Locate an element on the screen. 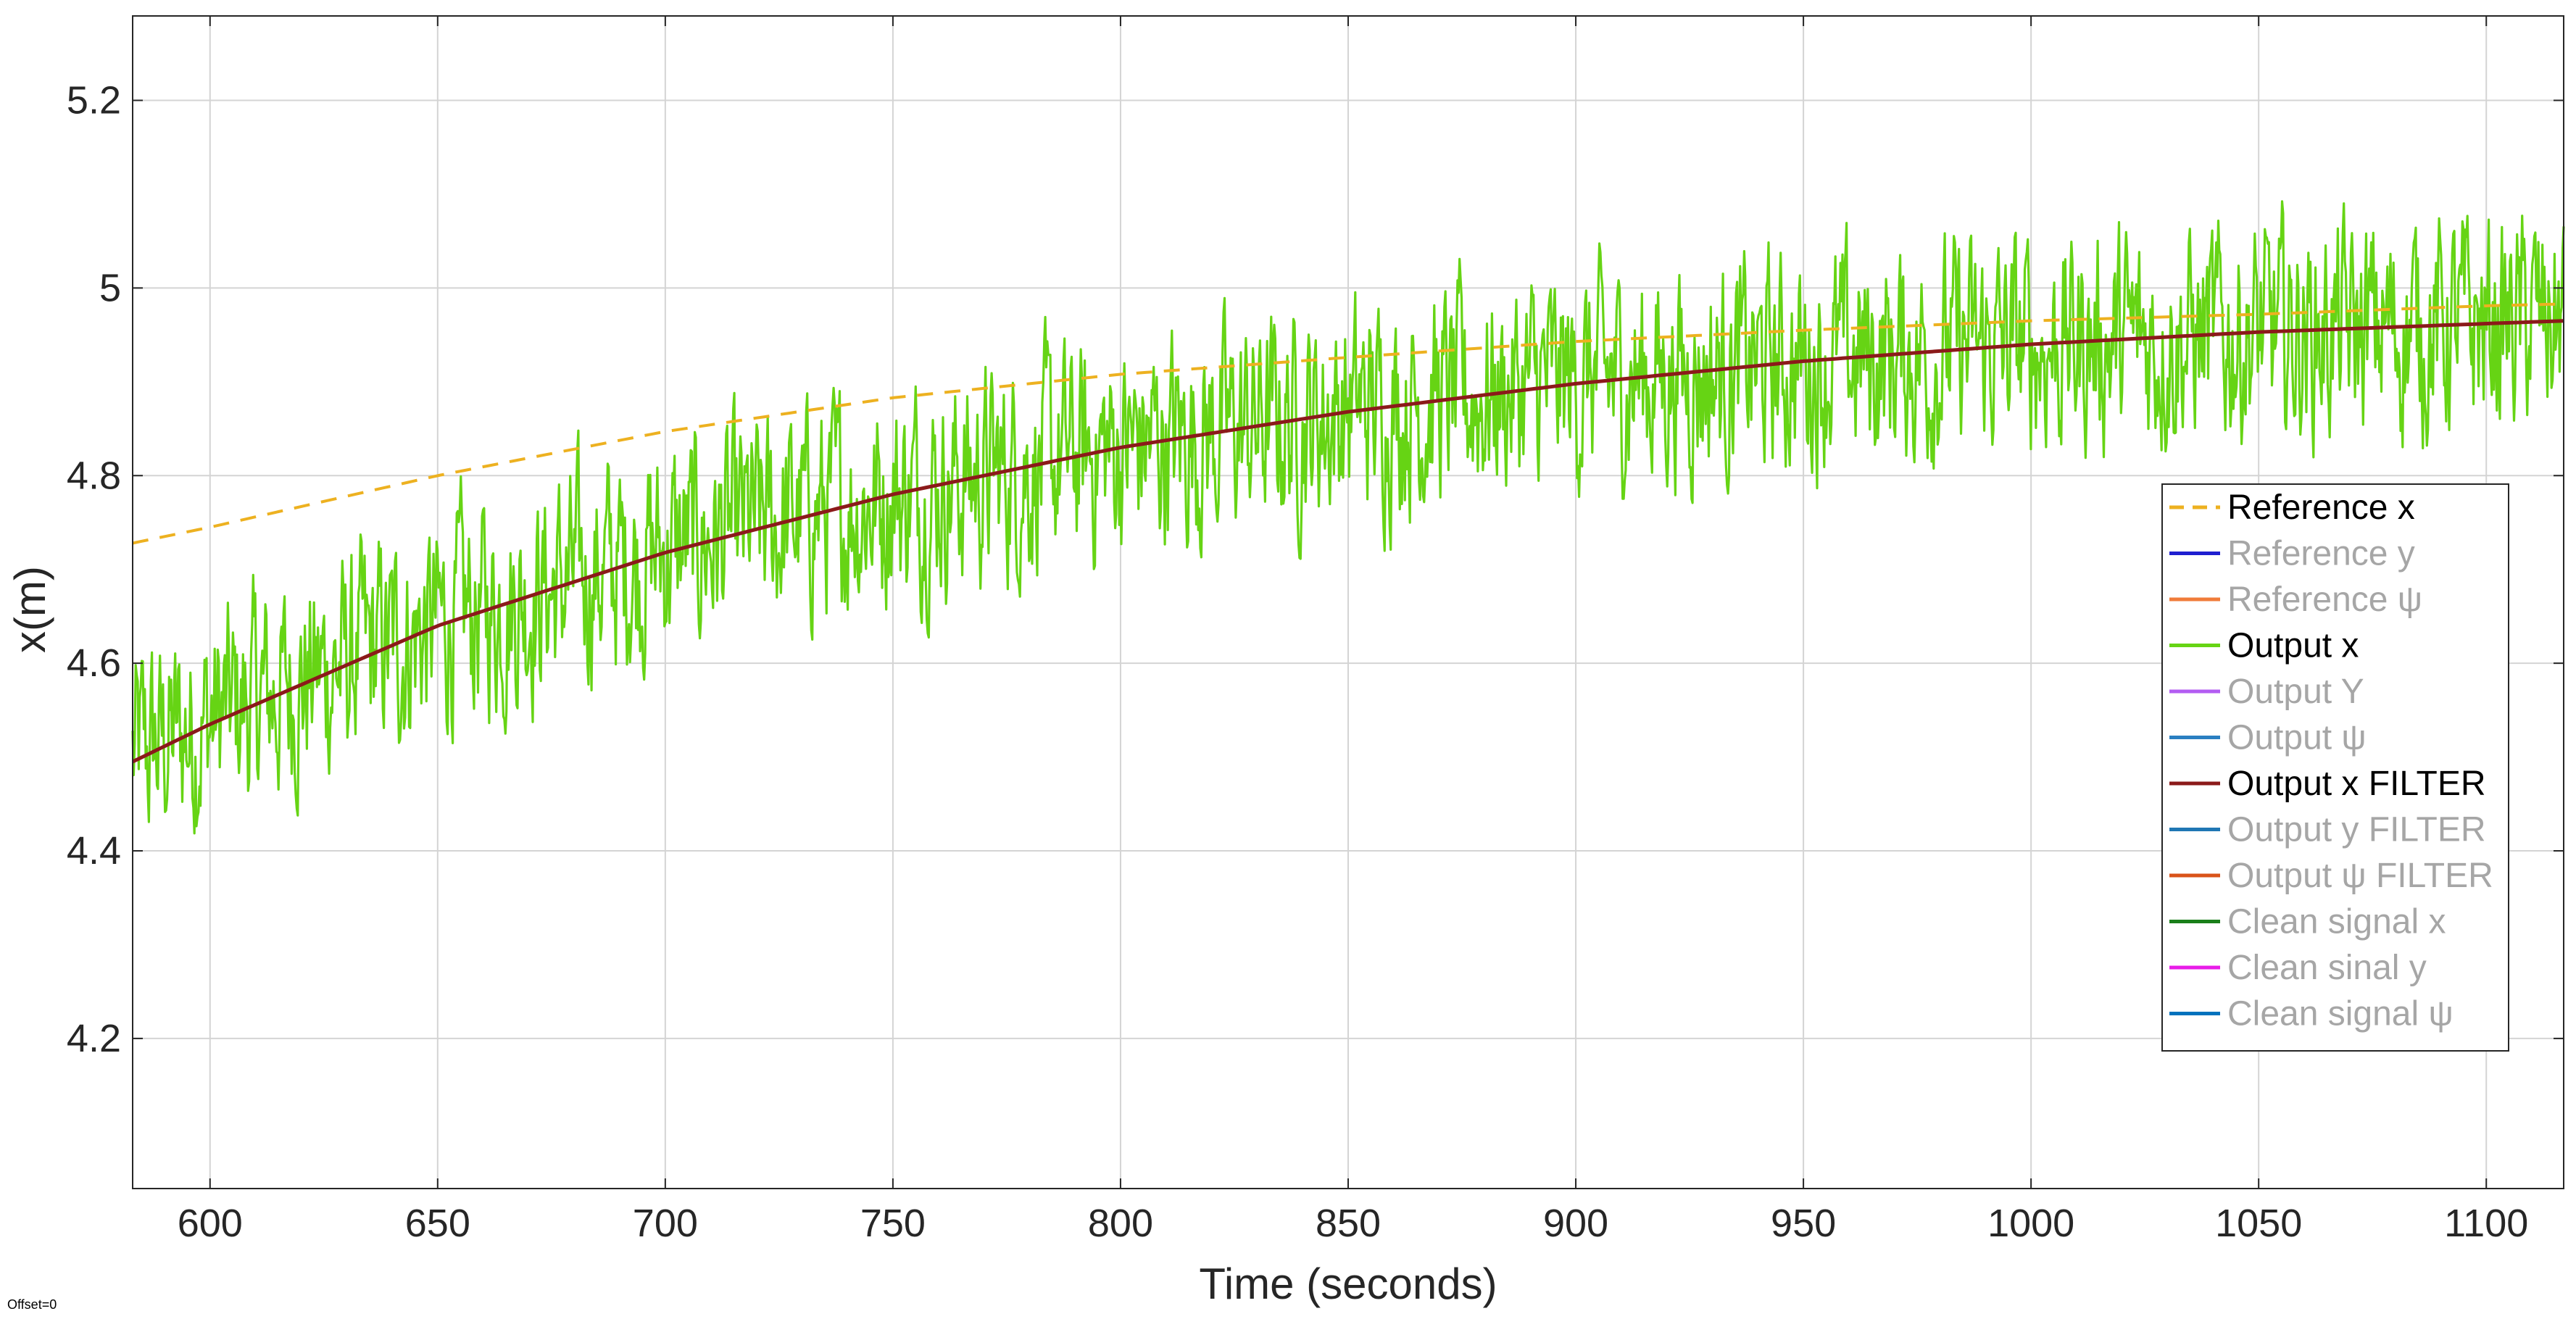 This screenshot has height=1319, width=2576. legend-box is located at coordinates (2335, 767).